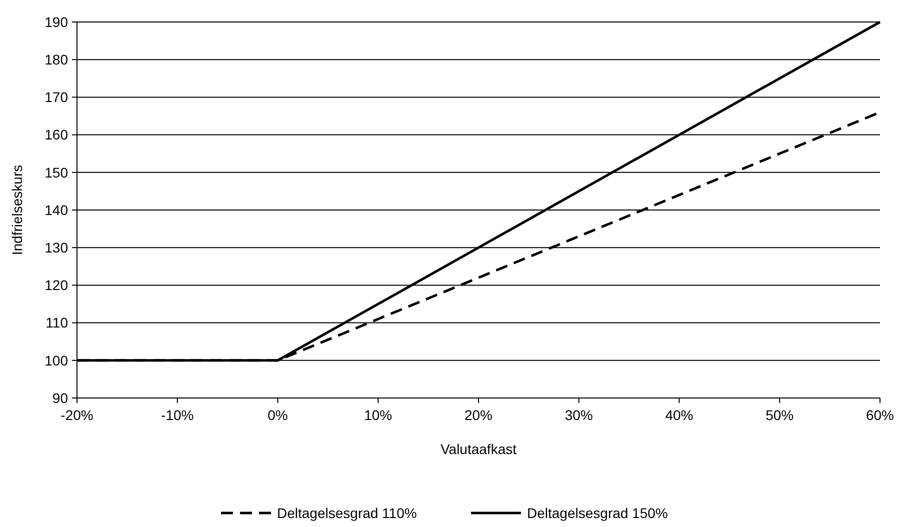  Describe the element at coordinates (56, 210) in the screenshot. I see `y-tick-label: 140` at that location.